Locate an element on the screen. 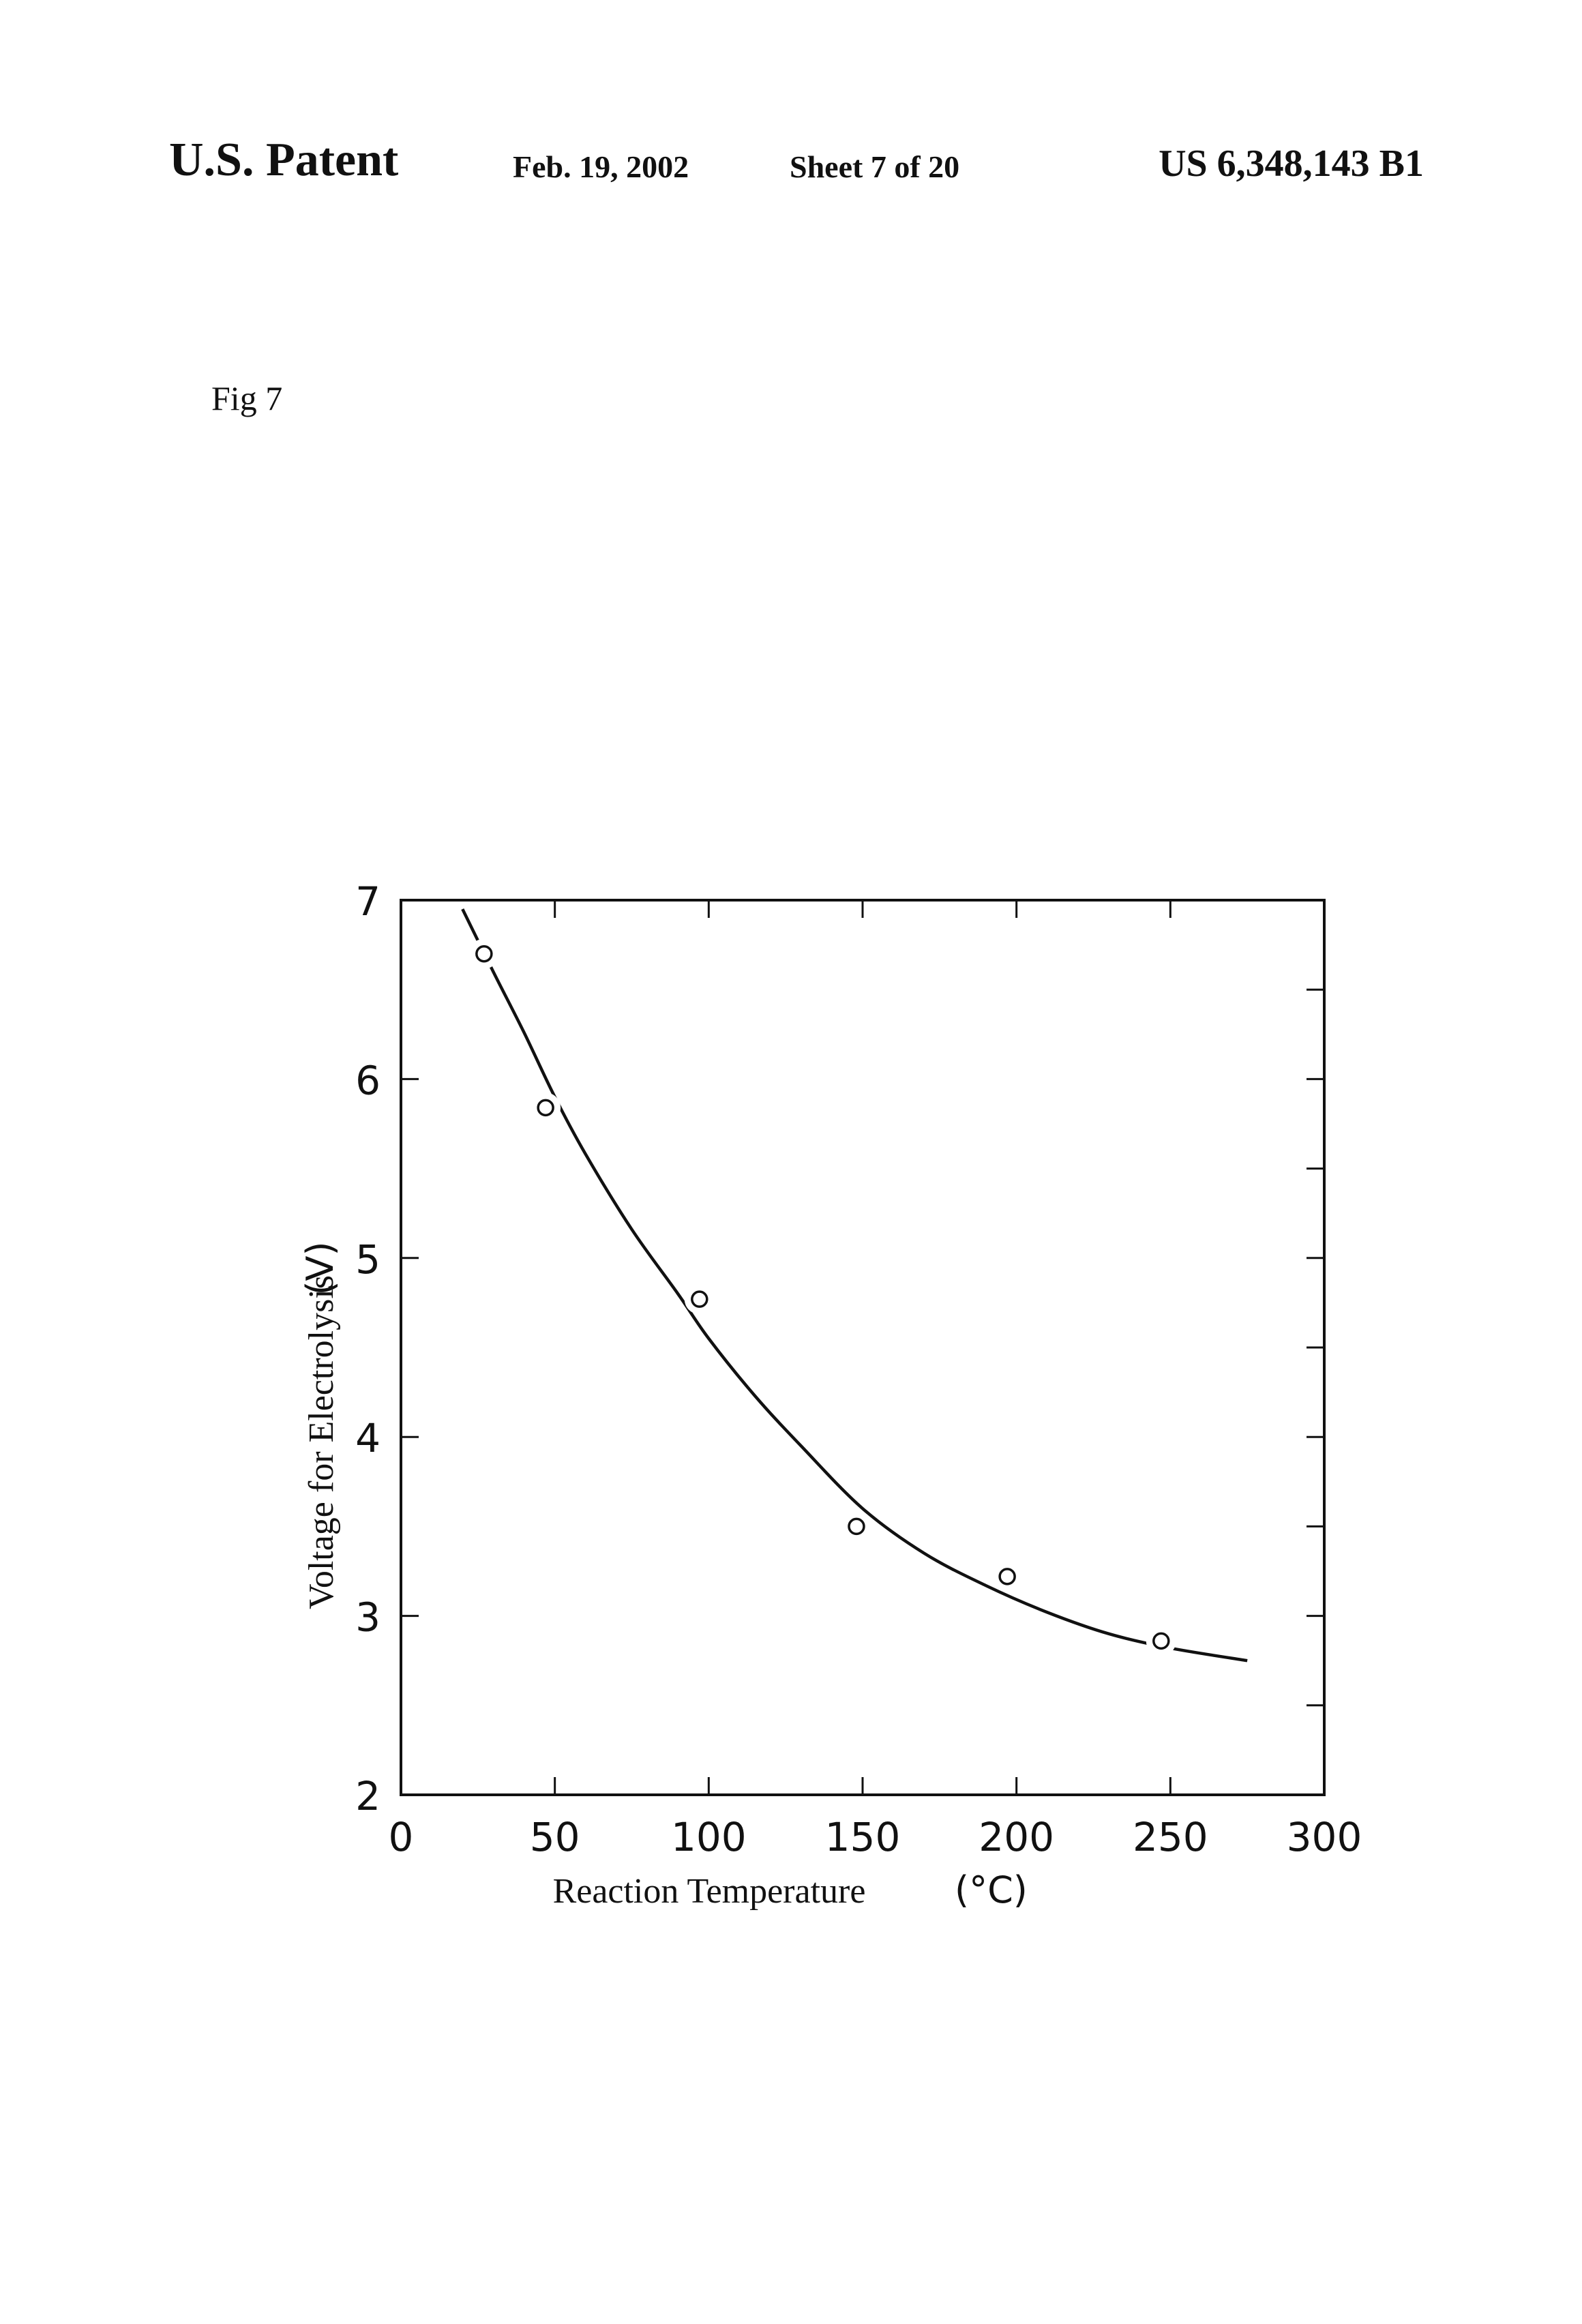  y-tick-label: 2 is located at coordinates (367, 1796).